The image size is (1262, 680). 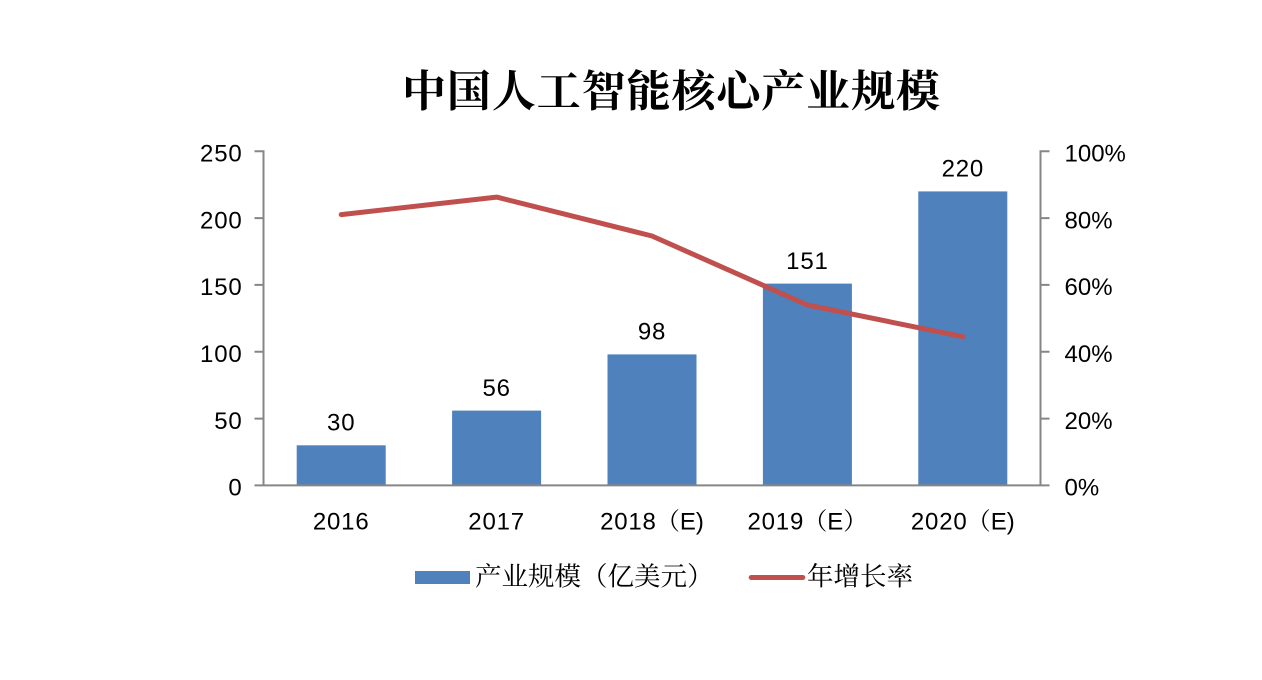 What do you see at coordinates (228, 421) in the screenshot?
I see `svg-text: 50` at bounding box center [228, 421].